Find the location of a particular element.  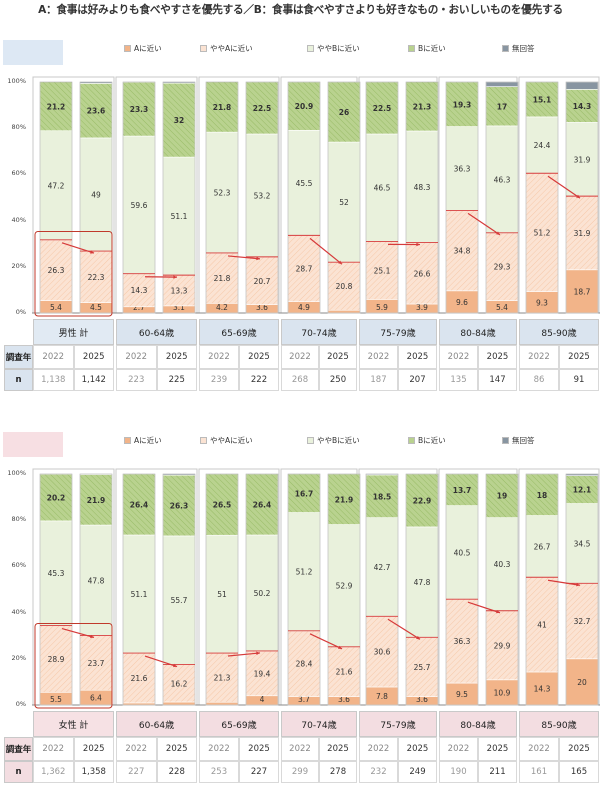

legend-label: Bに近い is located at coordinates (432, 48).